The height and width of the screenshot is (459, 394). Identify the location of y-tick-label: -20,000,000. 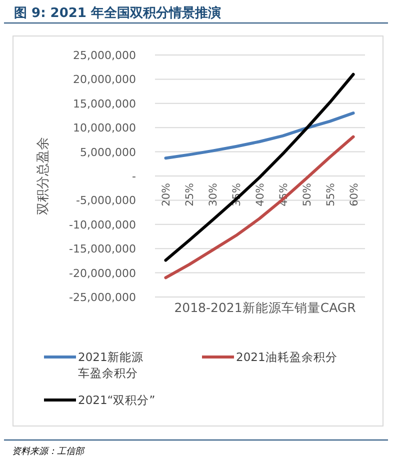
(102, 273).